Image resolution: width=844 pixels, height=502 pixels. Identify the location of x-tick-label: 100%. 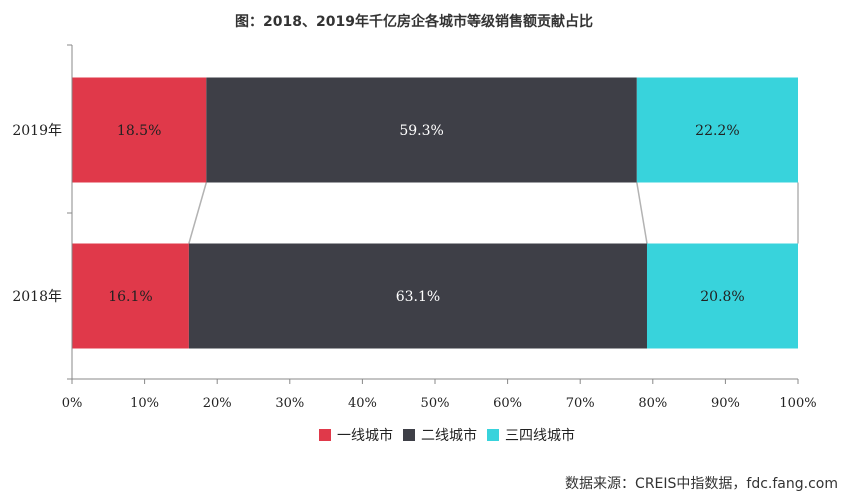
(797, 403).